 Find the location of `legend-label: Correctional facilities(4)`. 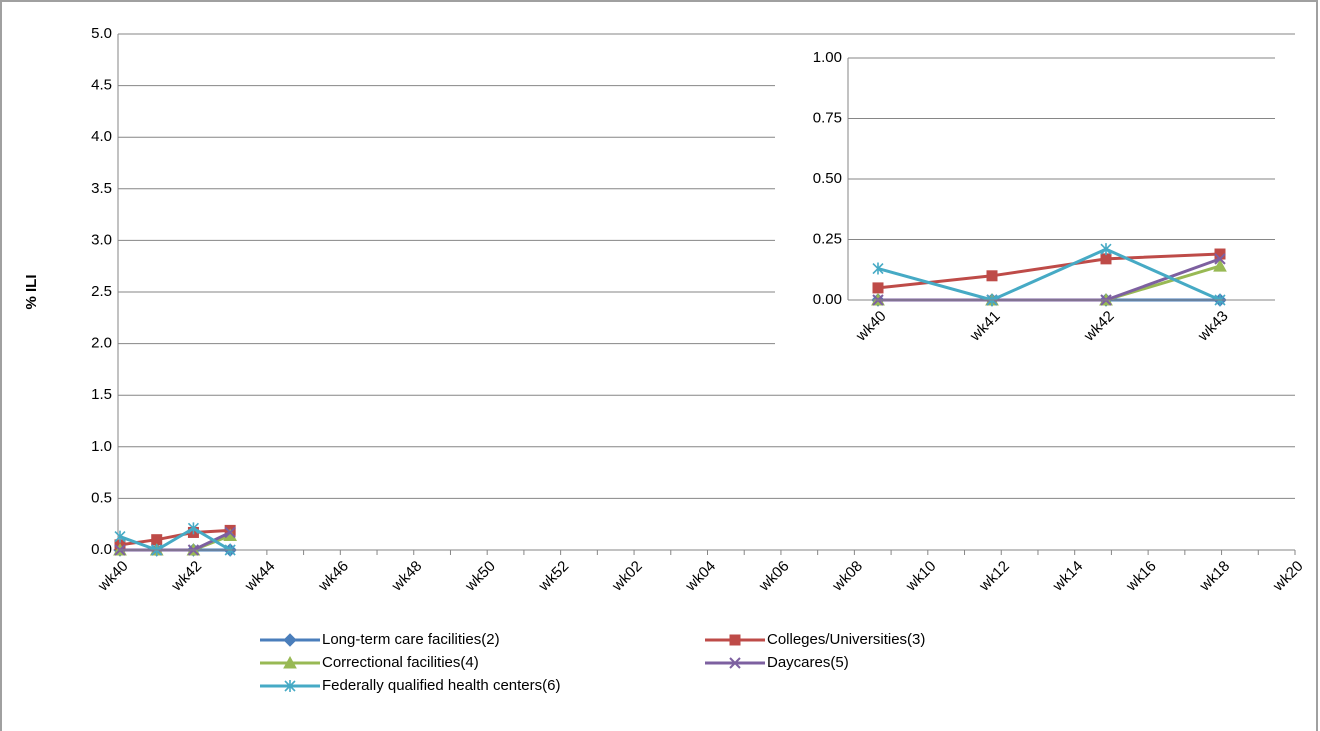

legend-label: Correctional facilities(4) is located at coordinates (400, 662).